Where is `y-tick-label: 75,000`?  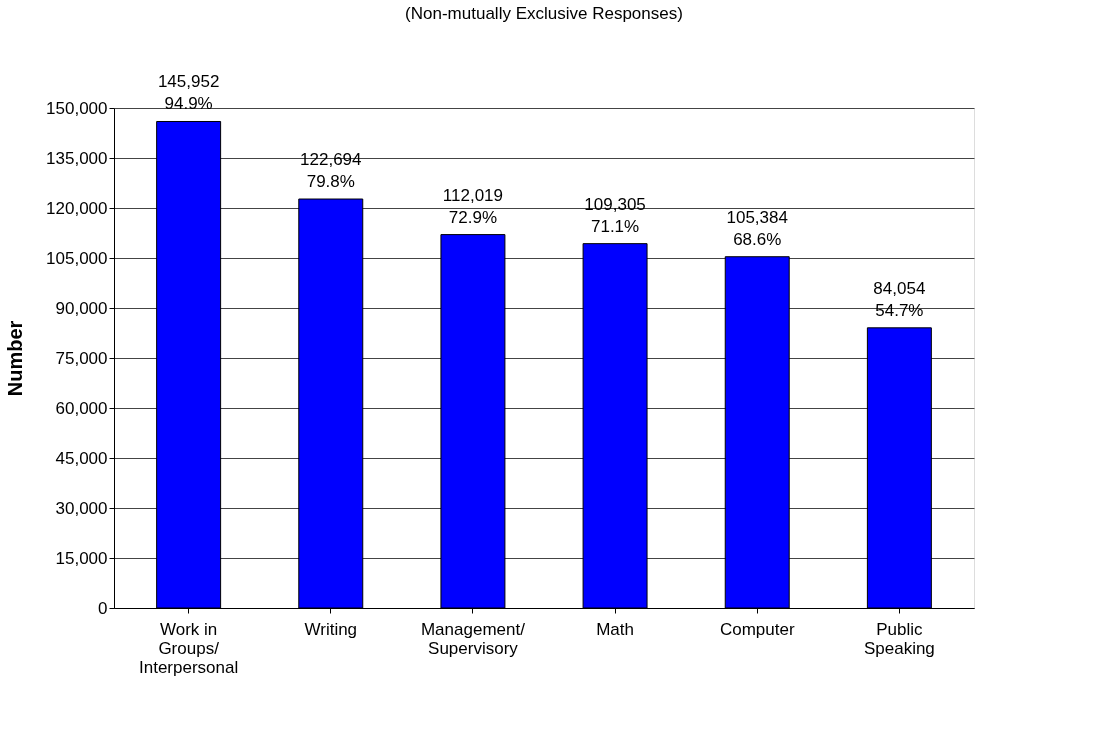 y-tick-label: 75,000 is located at coordinates (81, 358).